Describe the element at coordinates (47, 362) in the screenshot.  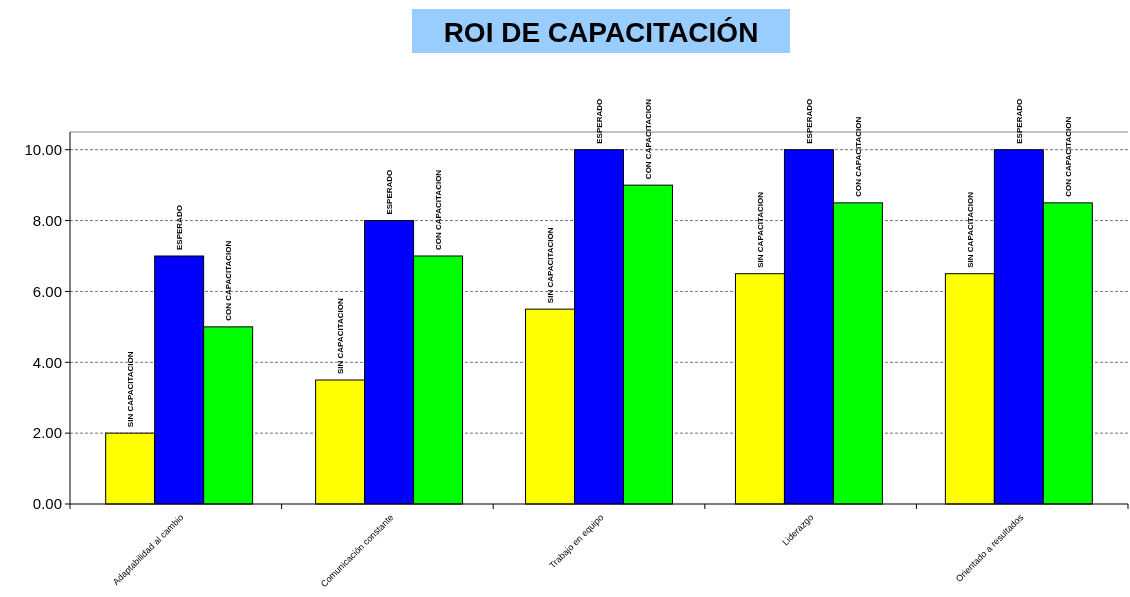
I see `y-tick-label: 4.00` at that location.